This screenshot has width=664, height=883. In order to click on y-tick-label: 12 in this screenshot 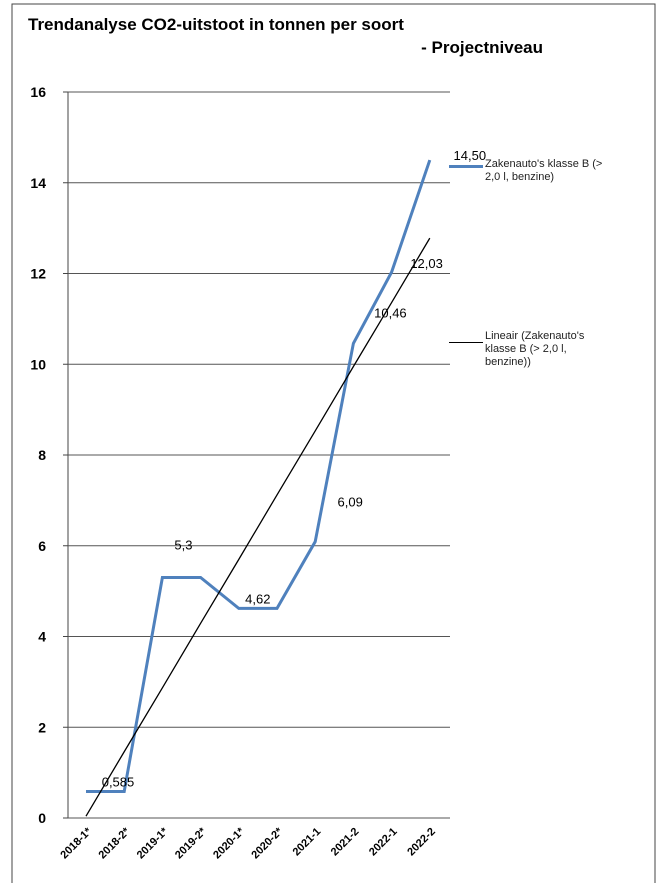, I will do `click(38, 274)`.